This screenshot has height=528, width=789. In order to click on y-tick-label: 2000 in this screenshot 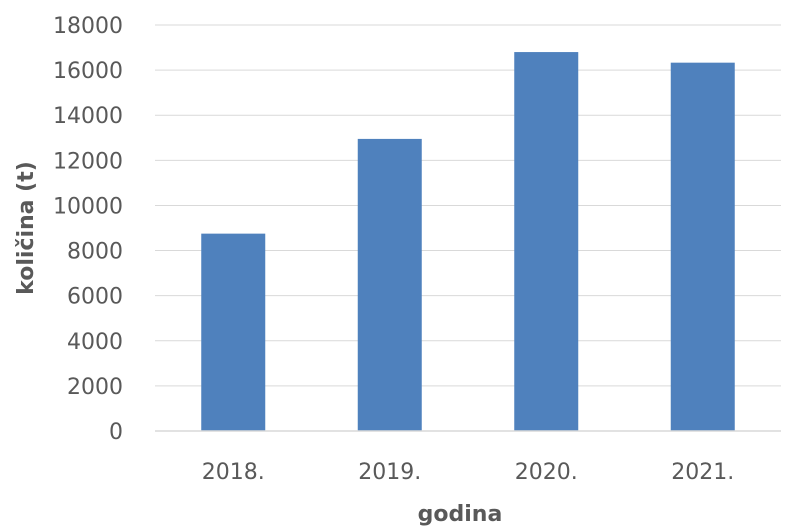, I will do `click(95, 387)`.